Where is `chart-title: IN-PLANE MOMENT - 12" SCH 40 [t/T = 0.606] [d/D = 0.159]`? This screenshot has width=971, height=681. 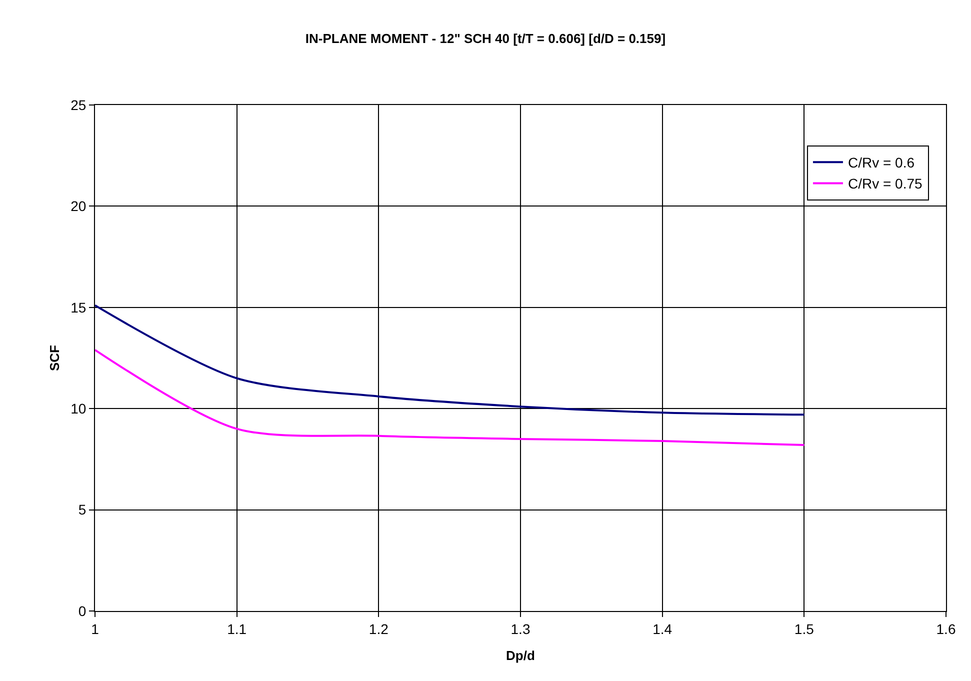
chart-title: IN-PLANE MOMENT - 12" SCH 40 [t/T = 0.606] [d/D = 0.159] is located at coordinates (485, 38).